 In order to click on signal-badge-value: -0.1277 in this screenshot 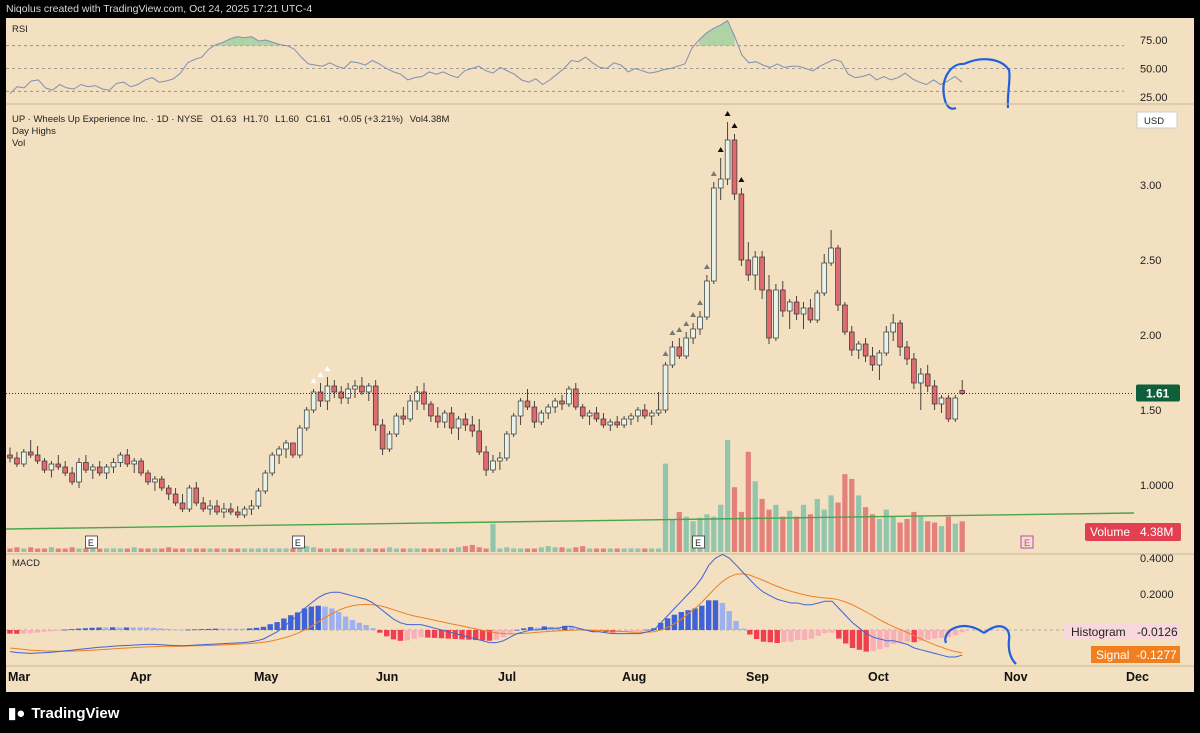, I will do `click(1156, 655)`.